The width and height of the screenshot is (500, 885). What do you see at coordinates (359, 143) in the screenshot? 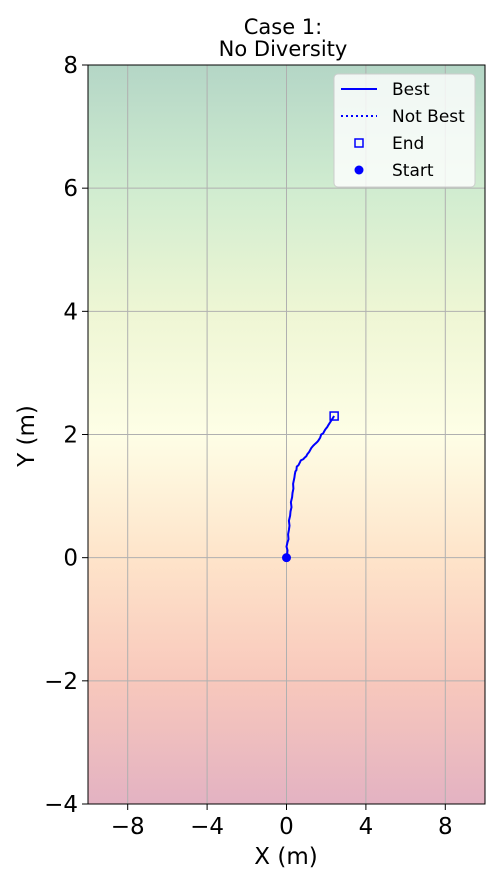
I see `legend-end-swatch` at bounding box center [359, 143].